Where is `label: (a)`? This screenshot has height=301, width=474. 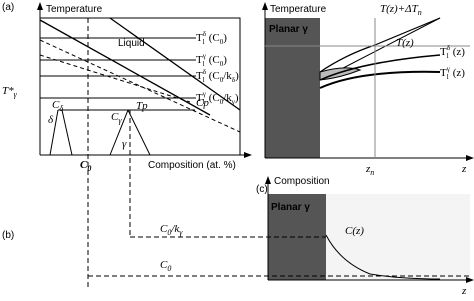
label: (a) is located at coordinates (8, 7).